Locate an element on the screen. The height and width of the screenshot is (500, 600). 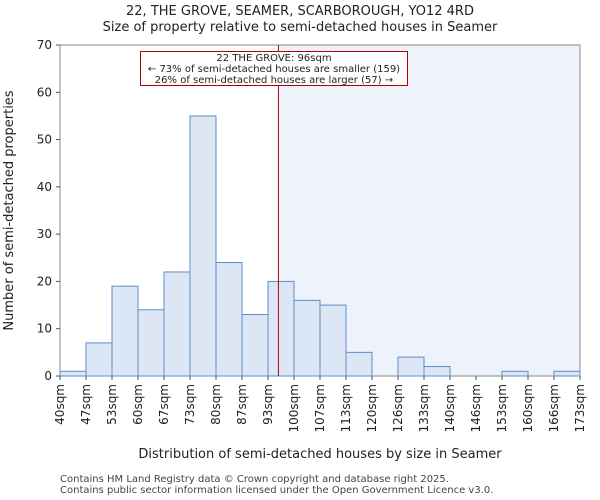
bar-73sqm is located at coordinates (203, 246).